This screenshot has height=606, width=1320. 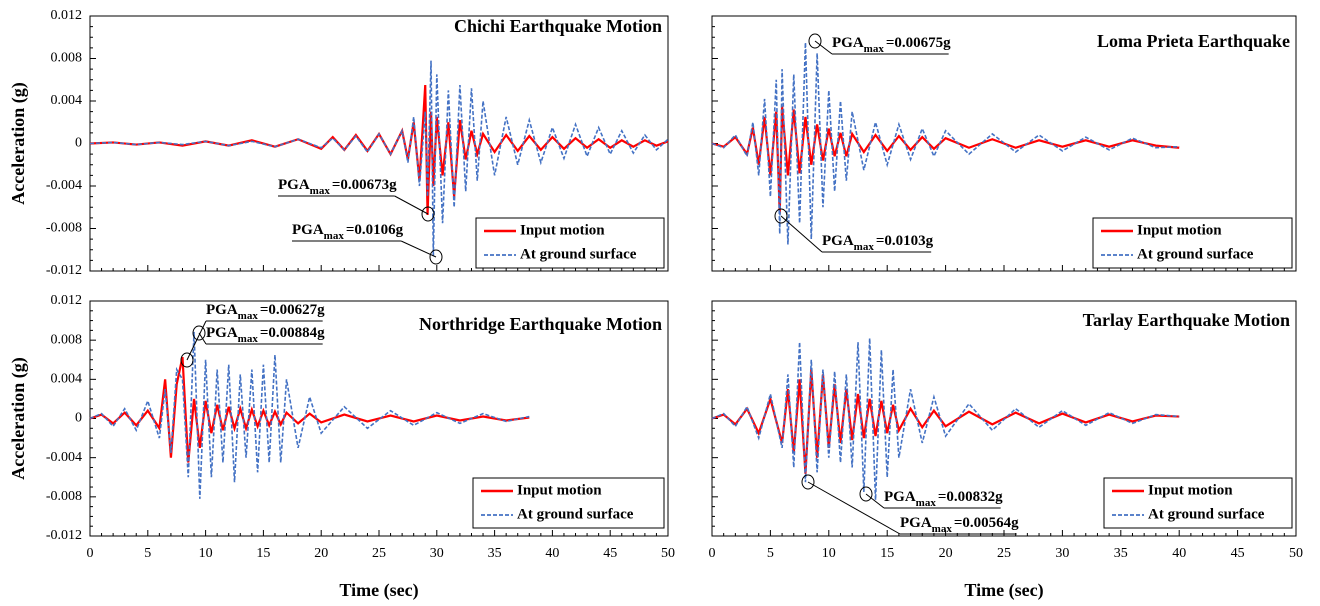 What do you see at coordinates (905, 241) in the screenshot?
I see `pga-value: =0.0103g` at bounding box center [905, 241].